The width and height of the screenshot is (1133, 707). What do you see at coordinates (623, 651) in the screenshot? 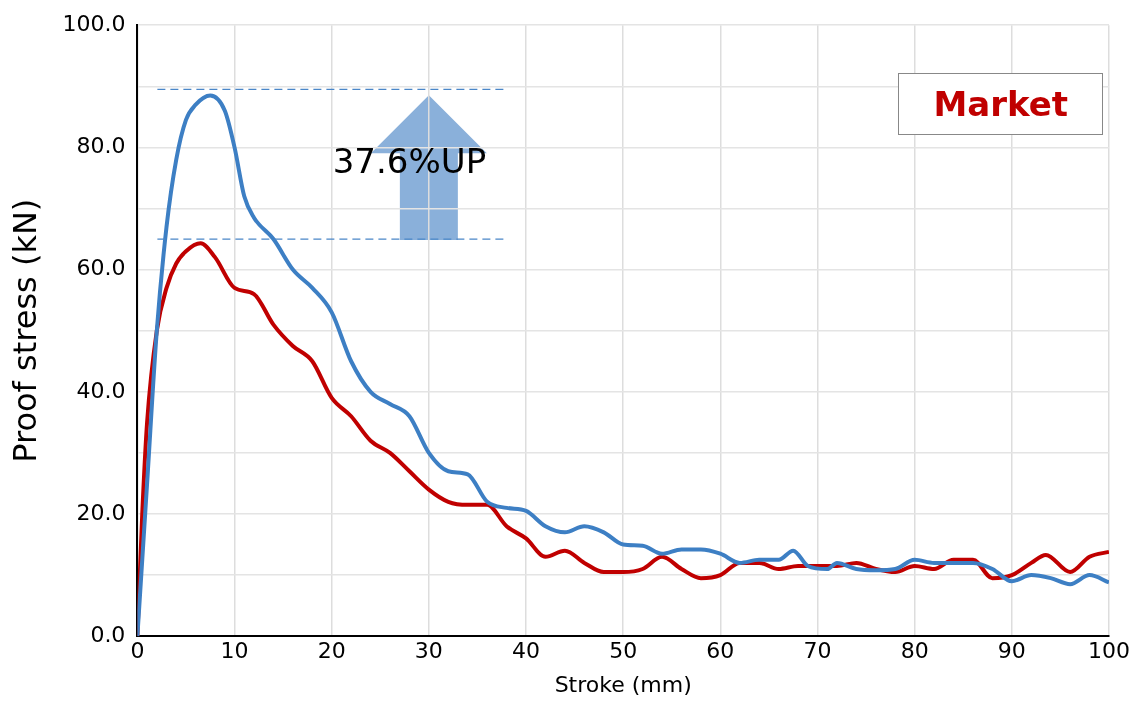
I see `x-tick-label: 50` at bounding box center [623, 651].